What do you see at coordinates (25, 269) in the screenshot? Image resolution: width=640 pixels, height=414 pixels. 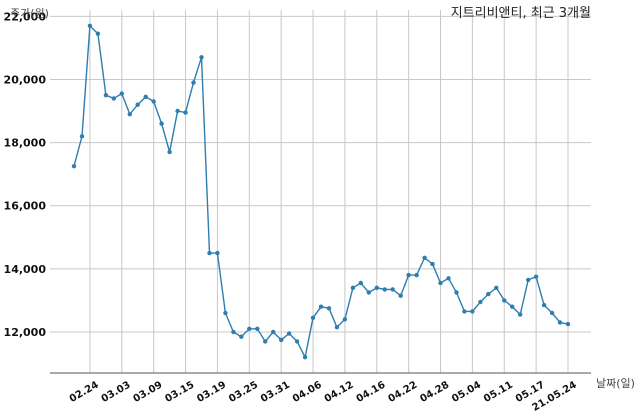 I see `y-tick-label: 14,000` at bounding box center [25, 269].